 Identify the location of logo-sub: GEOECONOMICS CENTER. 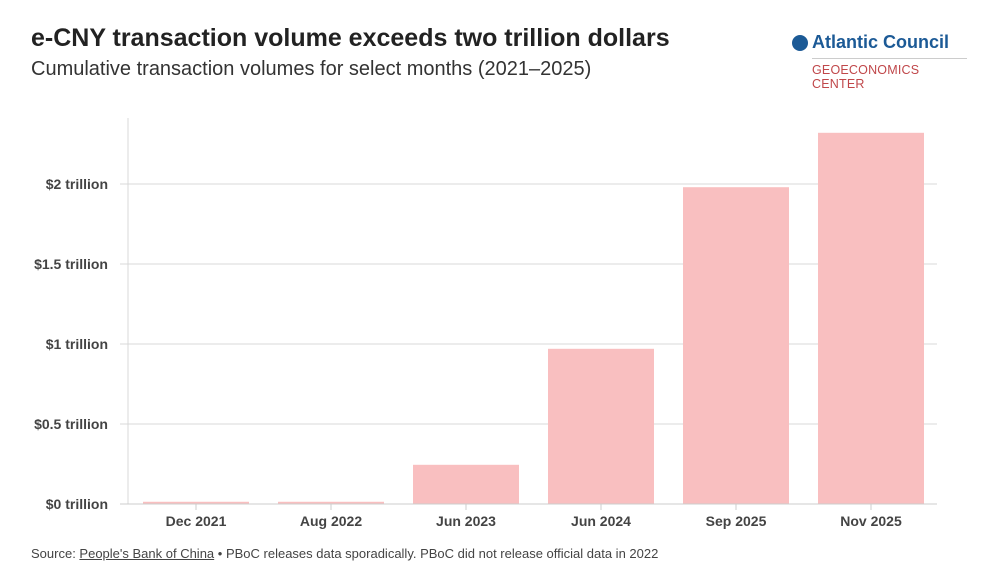
(866, 77).